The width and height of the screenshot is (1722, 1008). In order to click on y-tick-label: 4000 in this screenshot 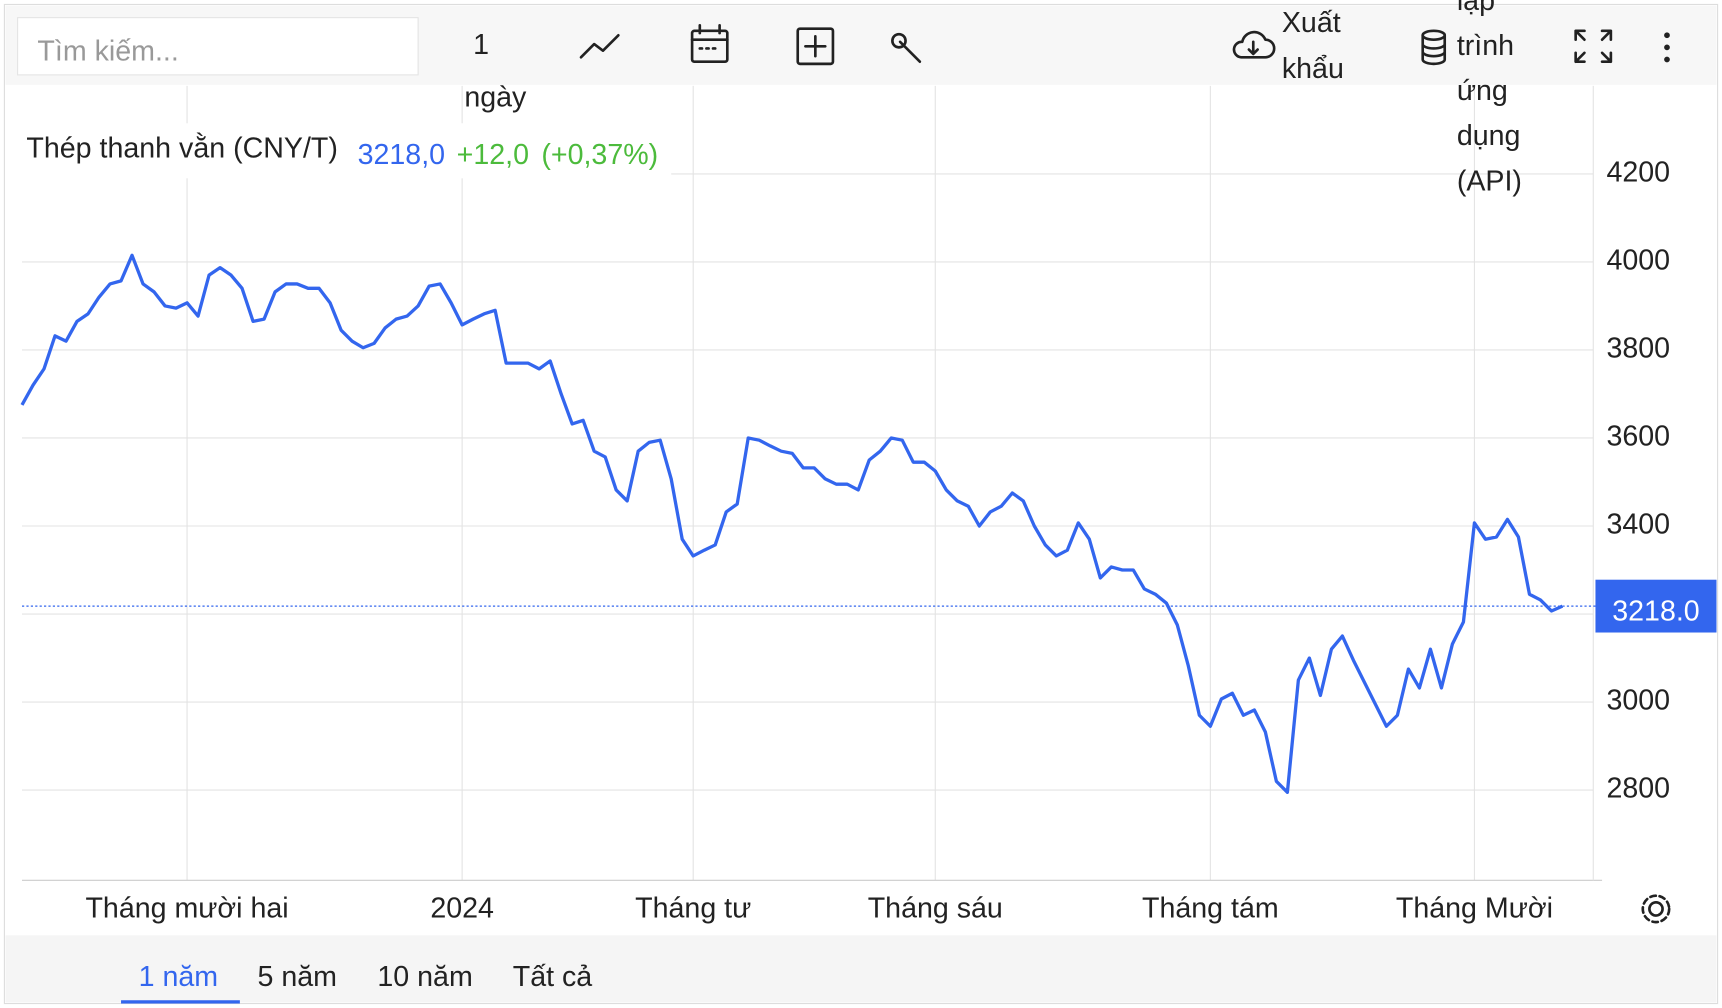, I will do `click(1638, 260)`.